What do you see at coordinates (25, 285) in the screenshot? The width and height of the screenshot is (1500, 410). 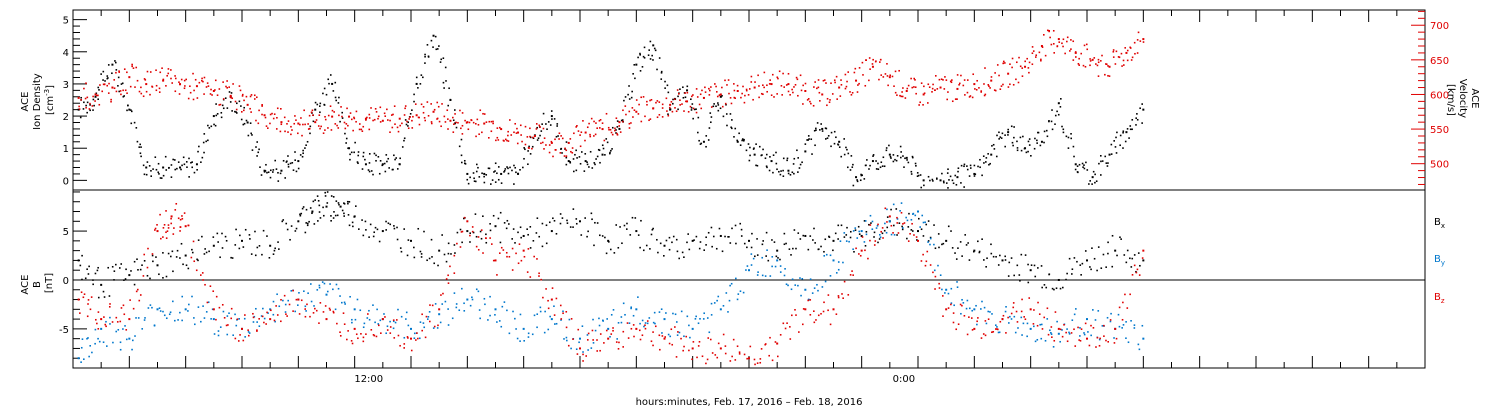 I see `b-axis-label-line-1: ACE` at bounding box center [25, 285].